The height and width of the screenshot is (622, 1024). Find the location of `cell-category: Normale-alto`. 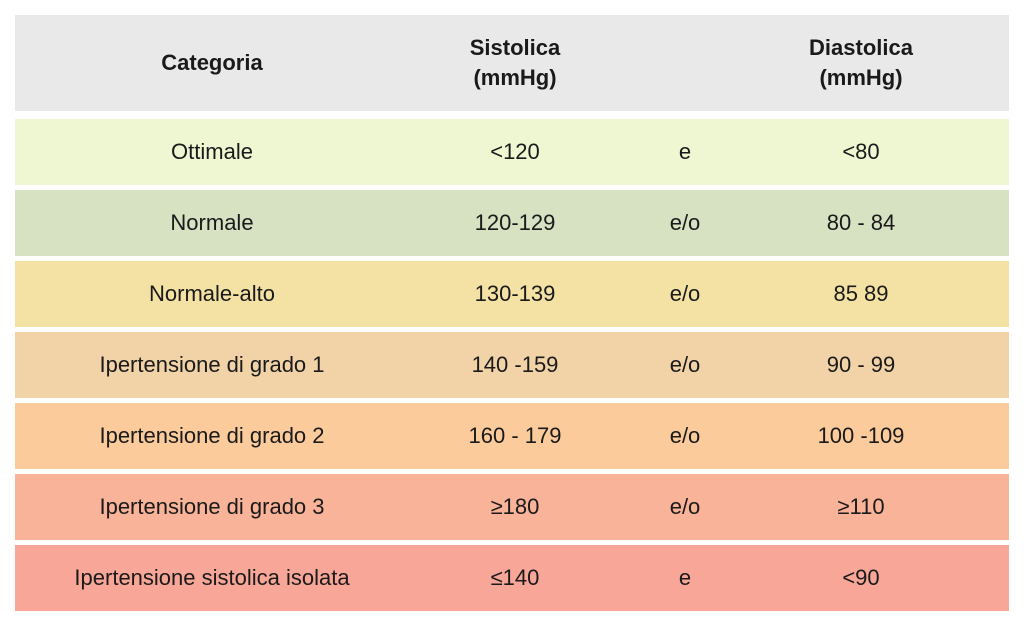

cell-category: Normale-alto is located at coordinates (212, 293).